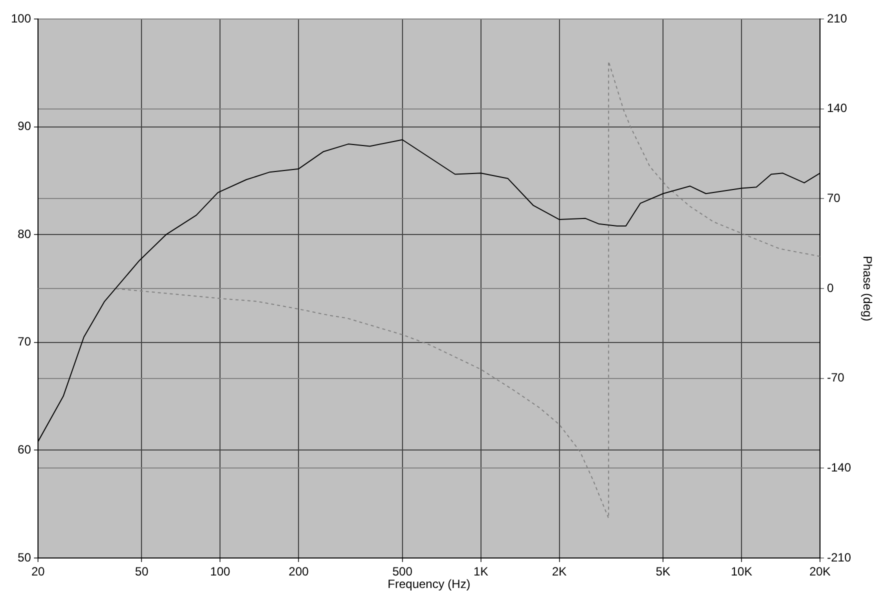 This screenshot has height=594, width=876. I want to click on y-tick-label: 50, so click(25, 557).